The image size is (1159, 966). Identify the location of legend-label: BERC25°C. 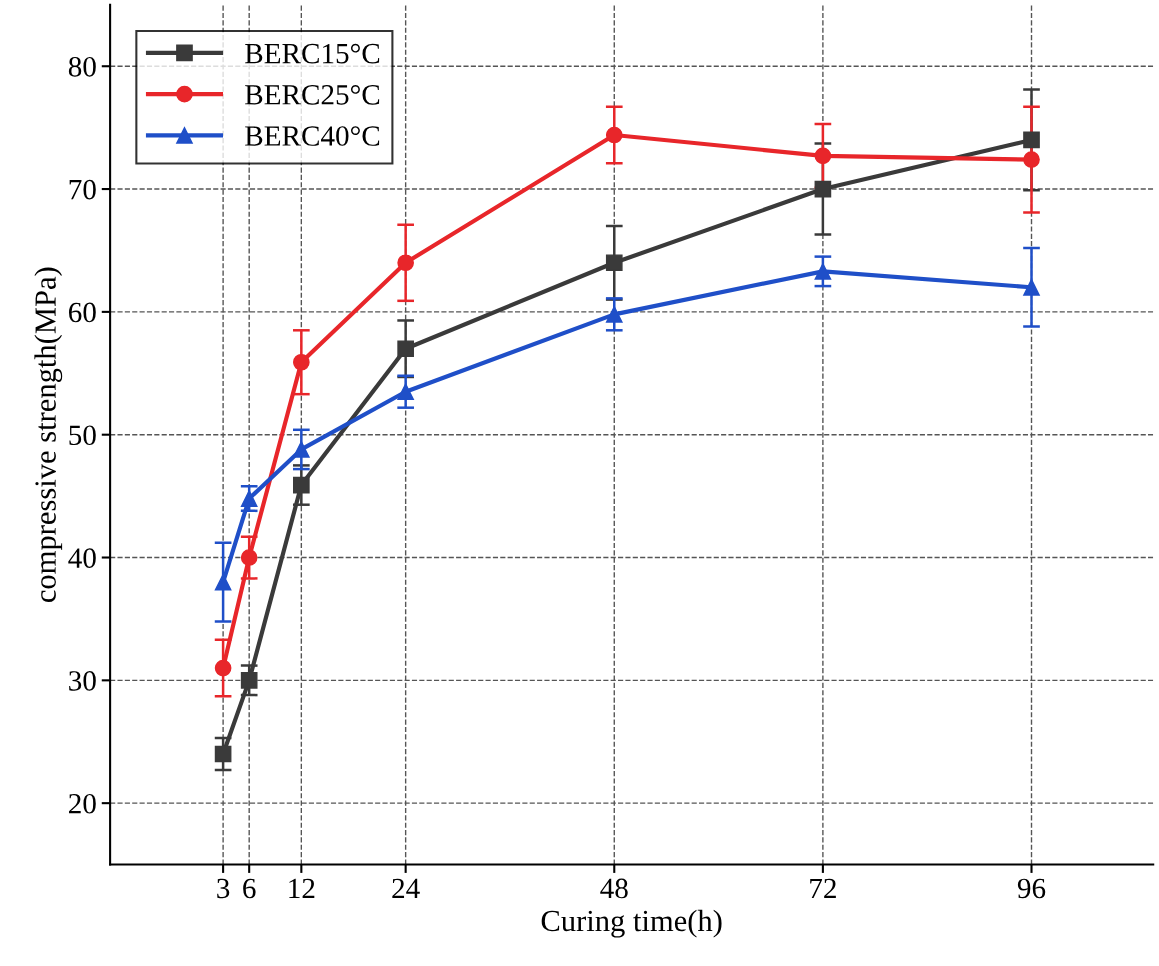
(312, 94).